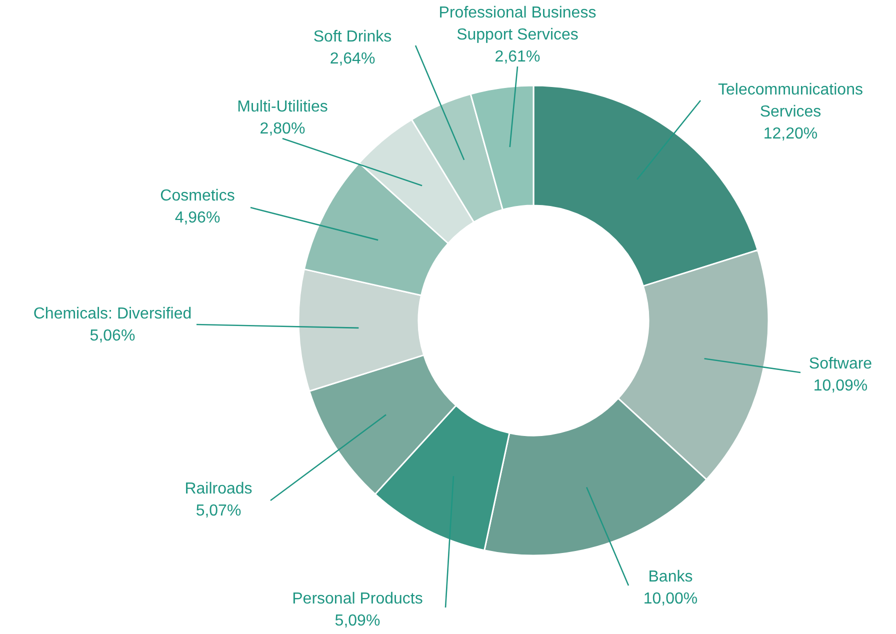 Image resolution: width=896 pixels, height=634 pixels. What do you see at coordinates (113, 336) in the screenshot?
I see `data-label: 5,06%` at bounding box center [113, 336].